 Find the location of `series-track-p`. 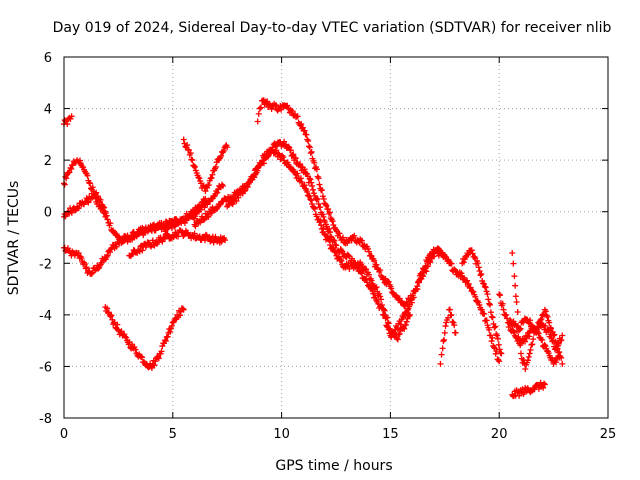

series-track-p is located at coordinates (528, 389).